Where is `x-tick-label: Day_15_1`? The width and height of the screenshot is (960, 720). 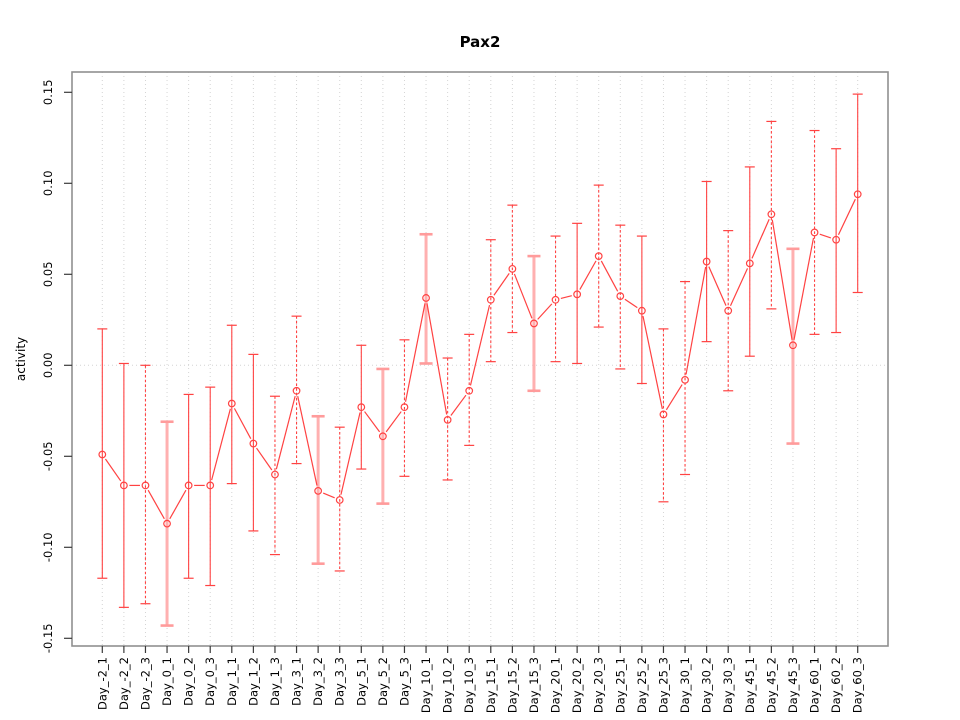
x-tick-label: Day_15_1 is located at coordinates (491, 685).